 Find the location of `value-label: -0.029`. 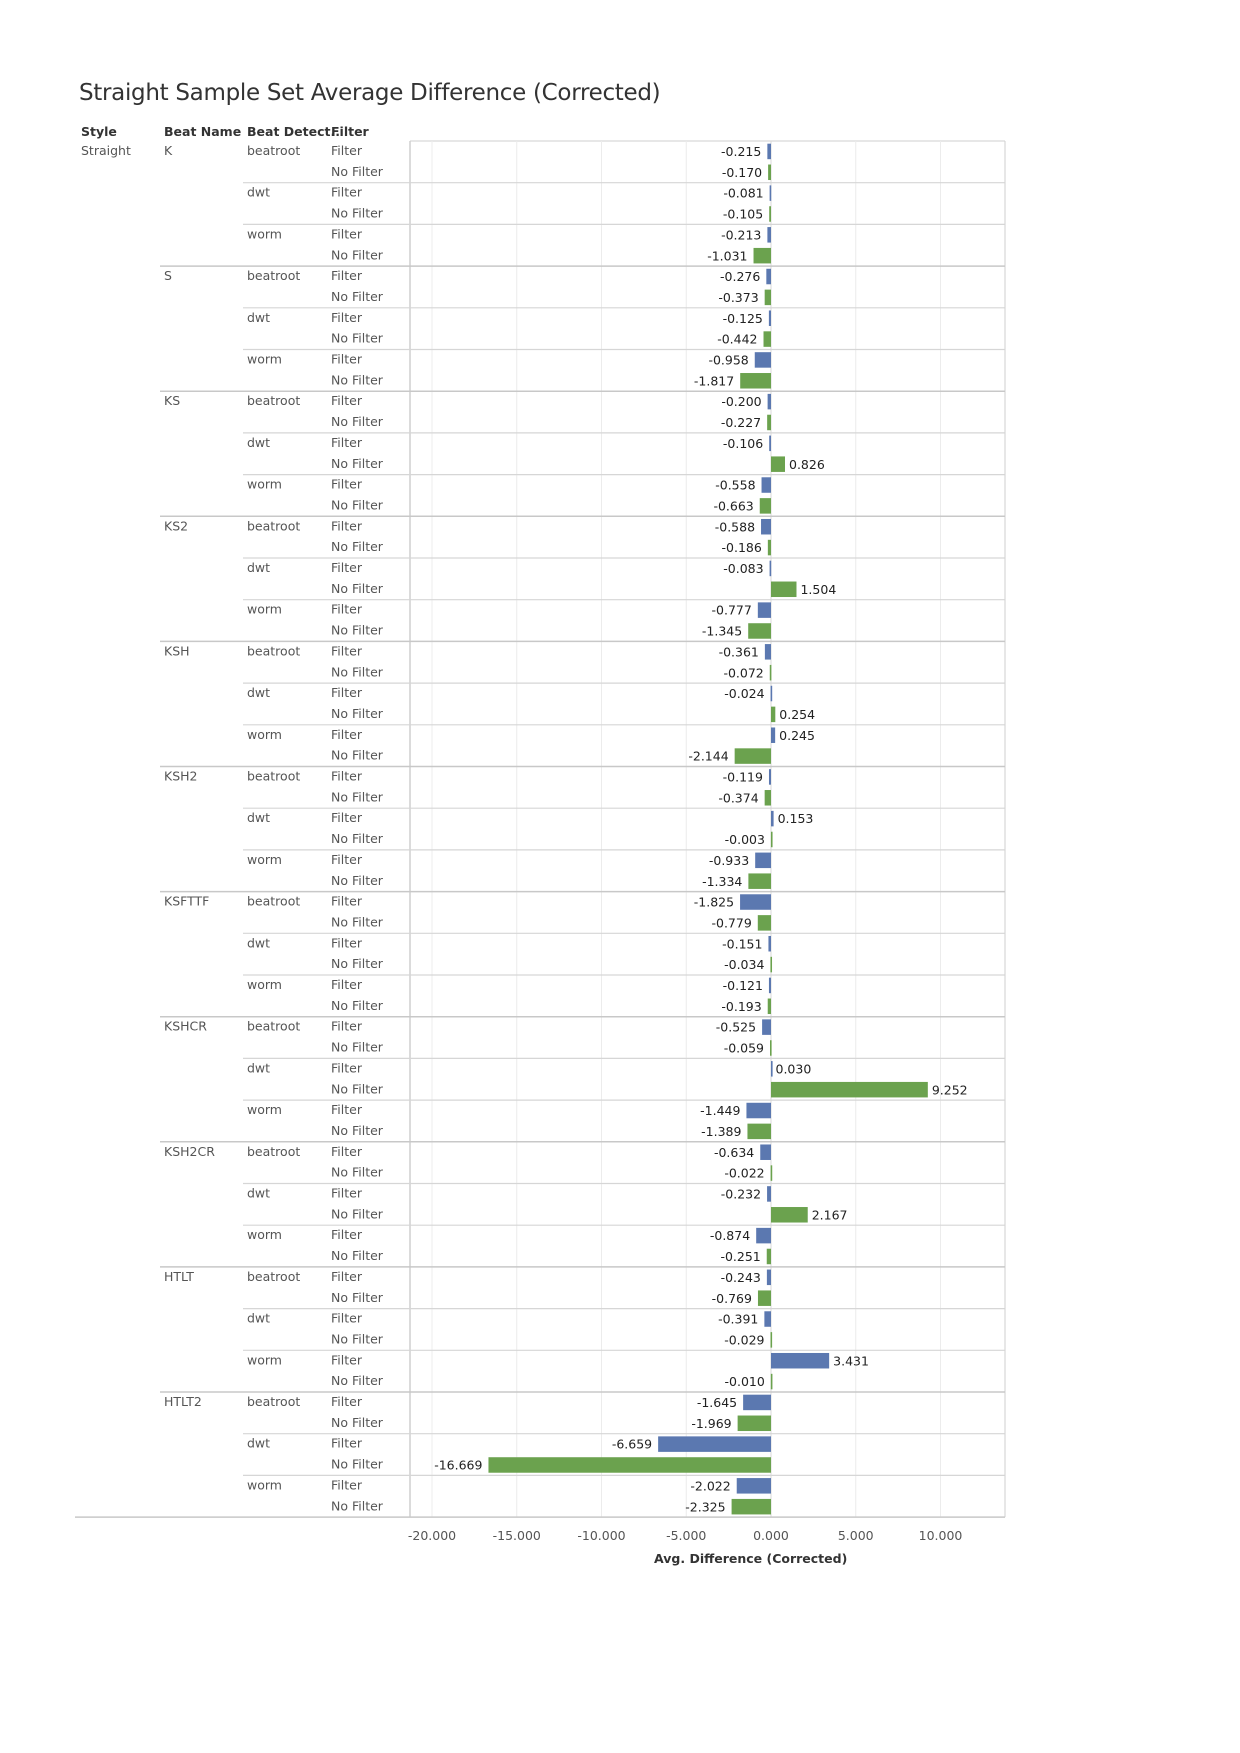

value-label: -0.029 is located at coordinates (744, 1339).